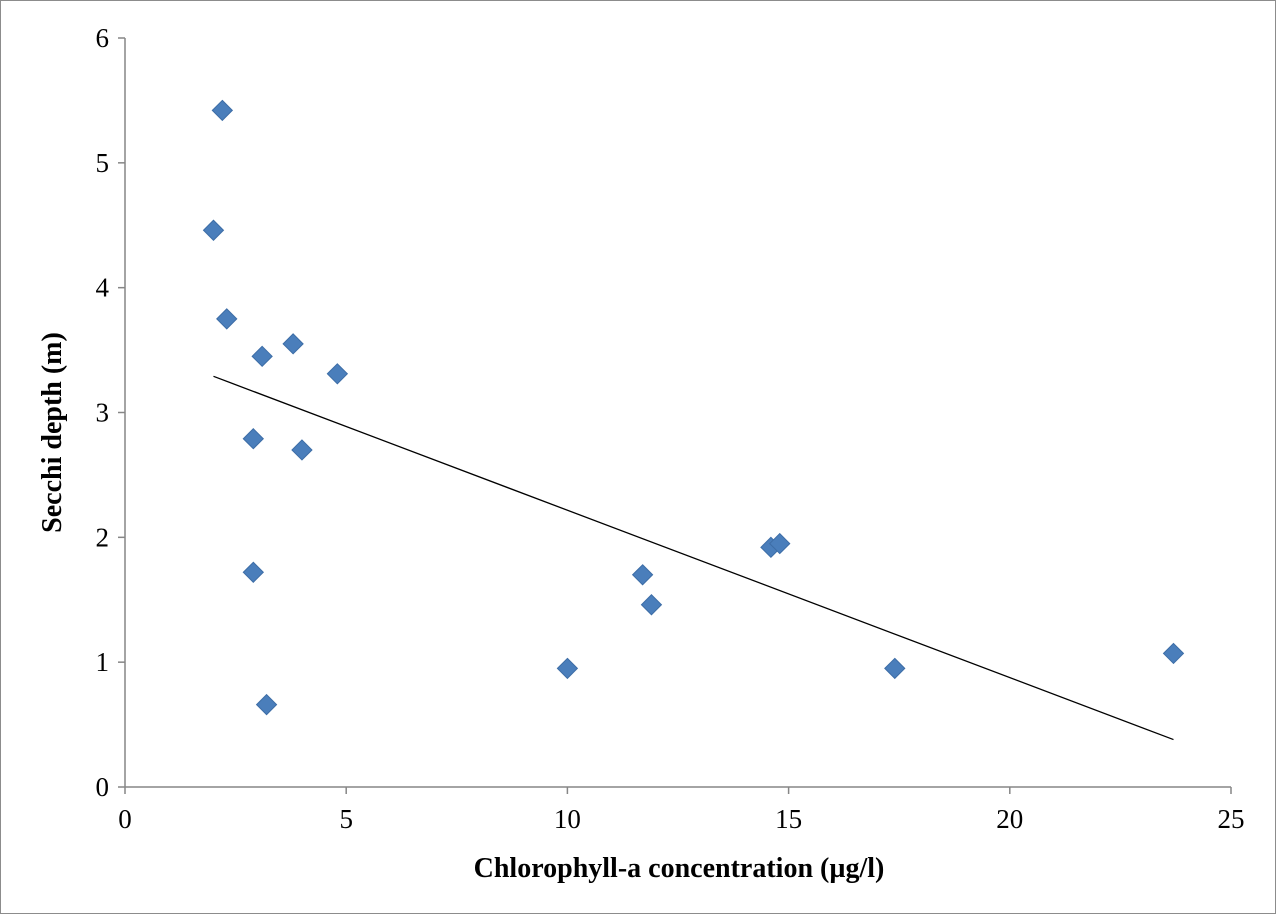  Describe the element at coordinates (103, 662) in the screenshot. I see `y-tick-label: 1` at that location.